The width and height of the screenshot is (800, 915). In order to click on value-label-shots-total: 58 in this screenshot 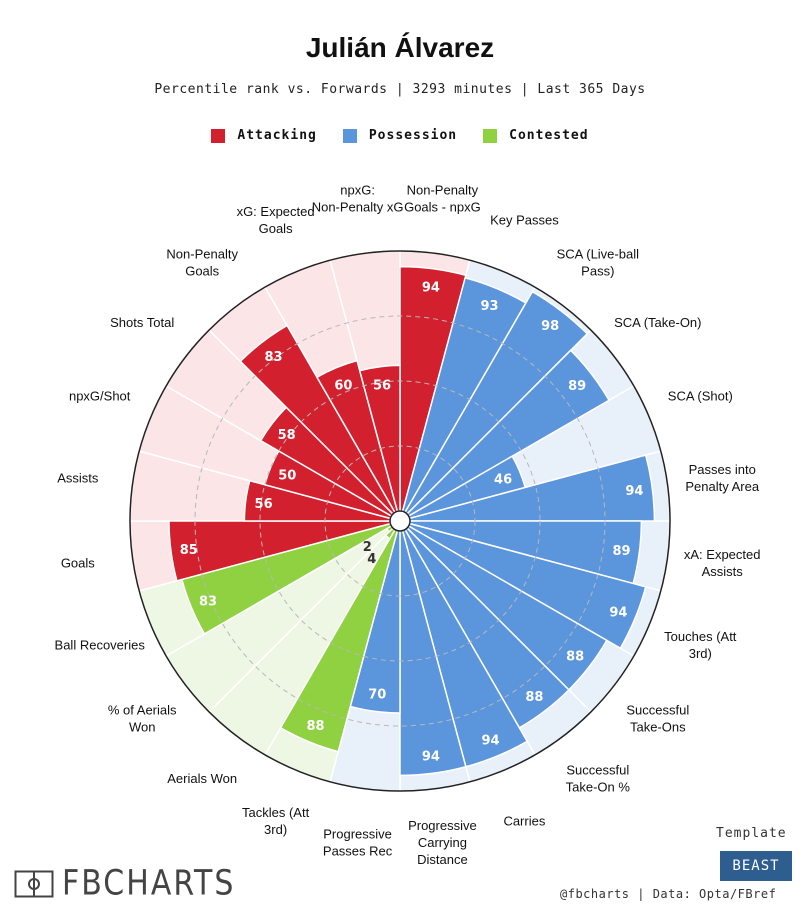, I will do `click(287, 435)`.